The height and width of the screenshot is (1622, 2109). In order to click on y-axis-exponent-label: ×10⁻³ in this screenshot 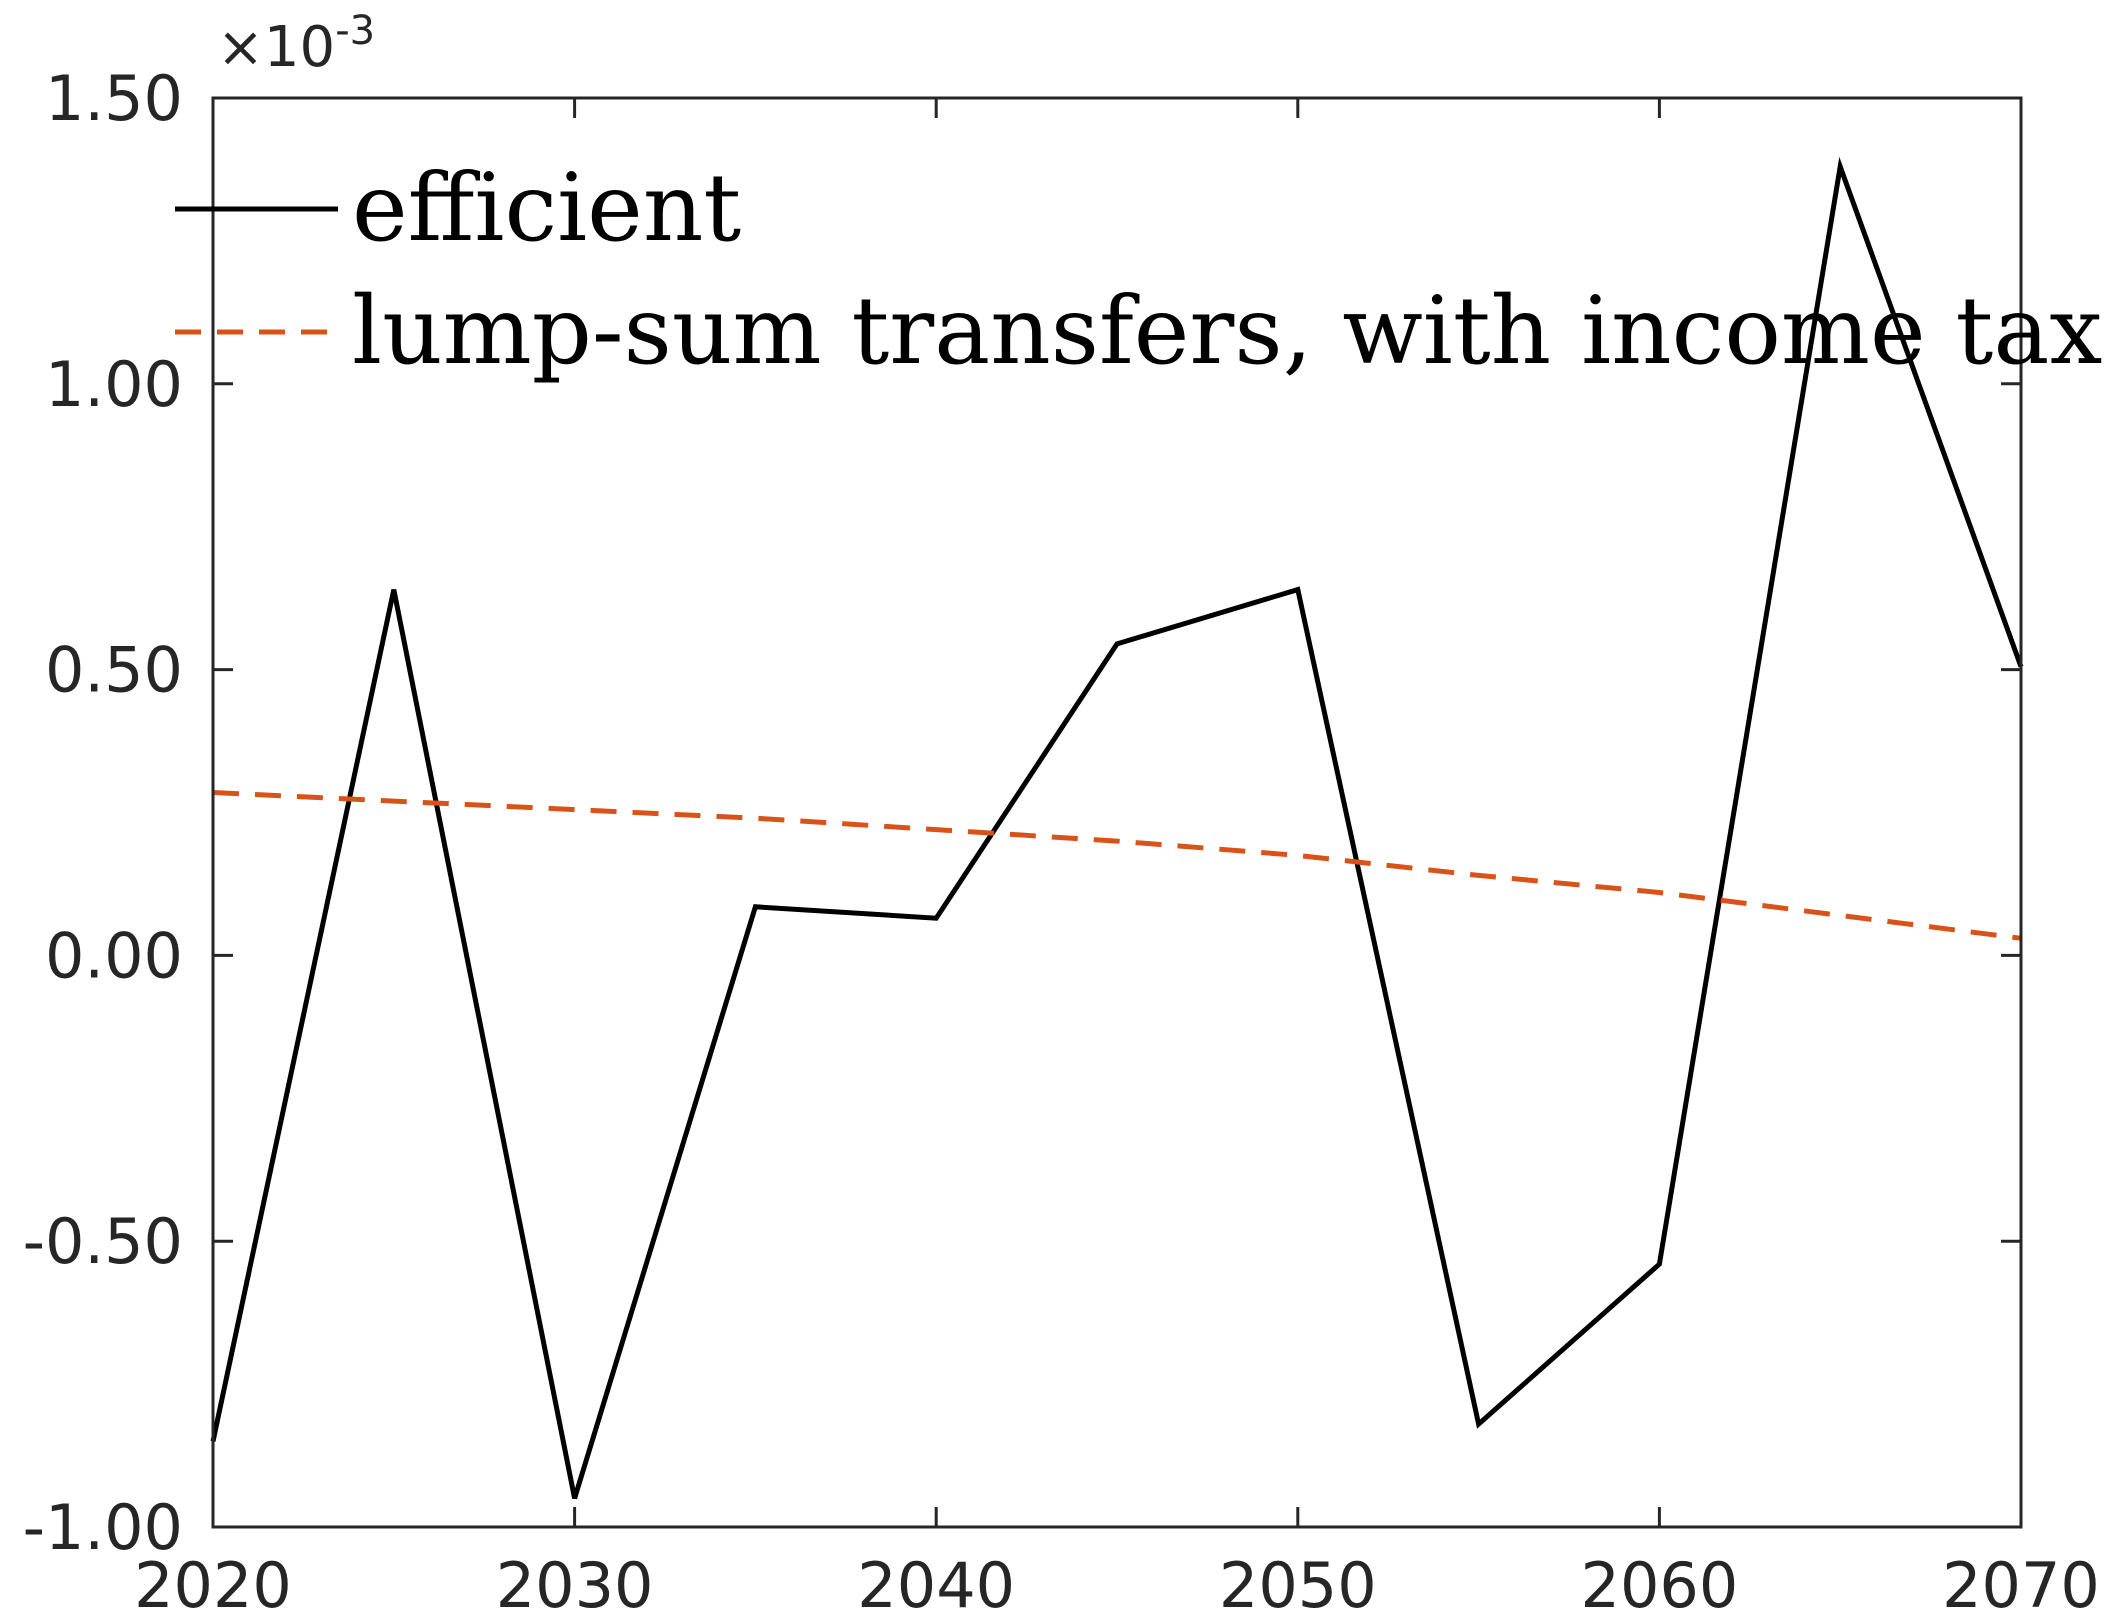, I will do `click(296, 44)`.